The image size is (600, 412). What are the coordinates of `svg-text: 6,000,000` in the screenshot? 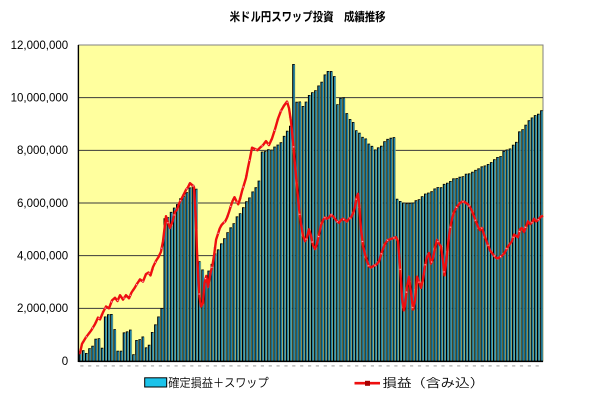 It's located at (42, 204).